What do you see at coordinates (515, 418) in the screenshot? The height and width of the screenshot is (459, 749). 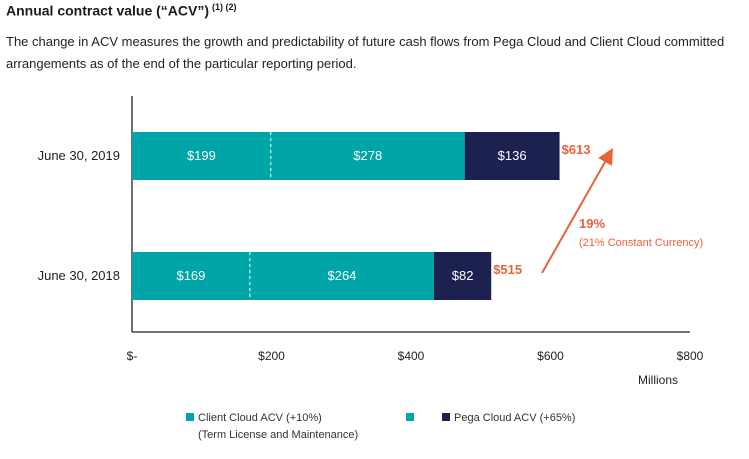 I see `legend-label-pega-cloud: Pega Cloud ACV (+65%)` at bounding box center [515, 418].